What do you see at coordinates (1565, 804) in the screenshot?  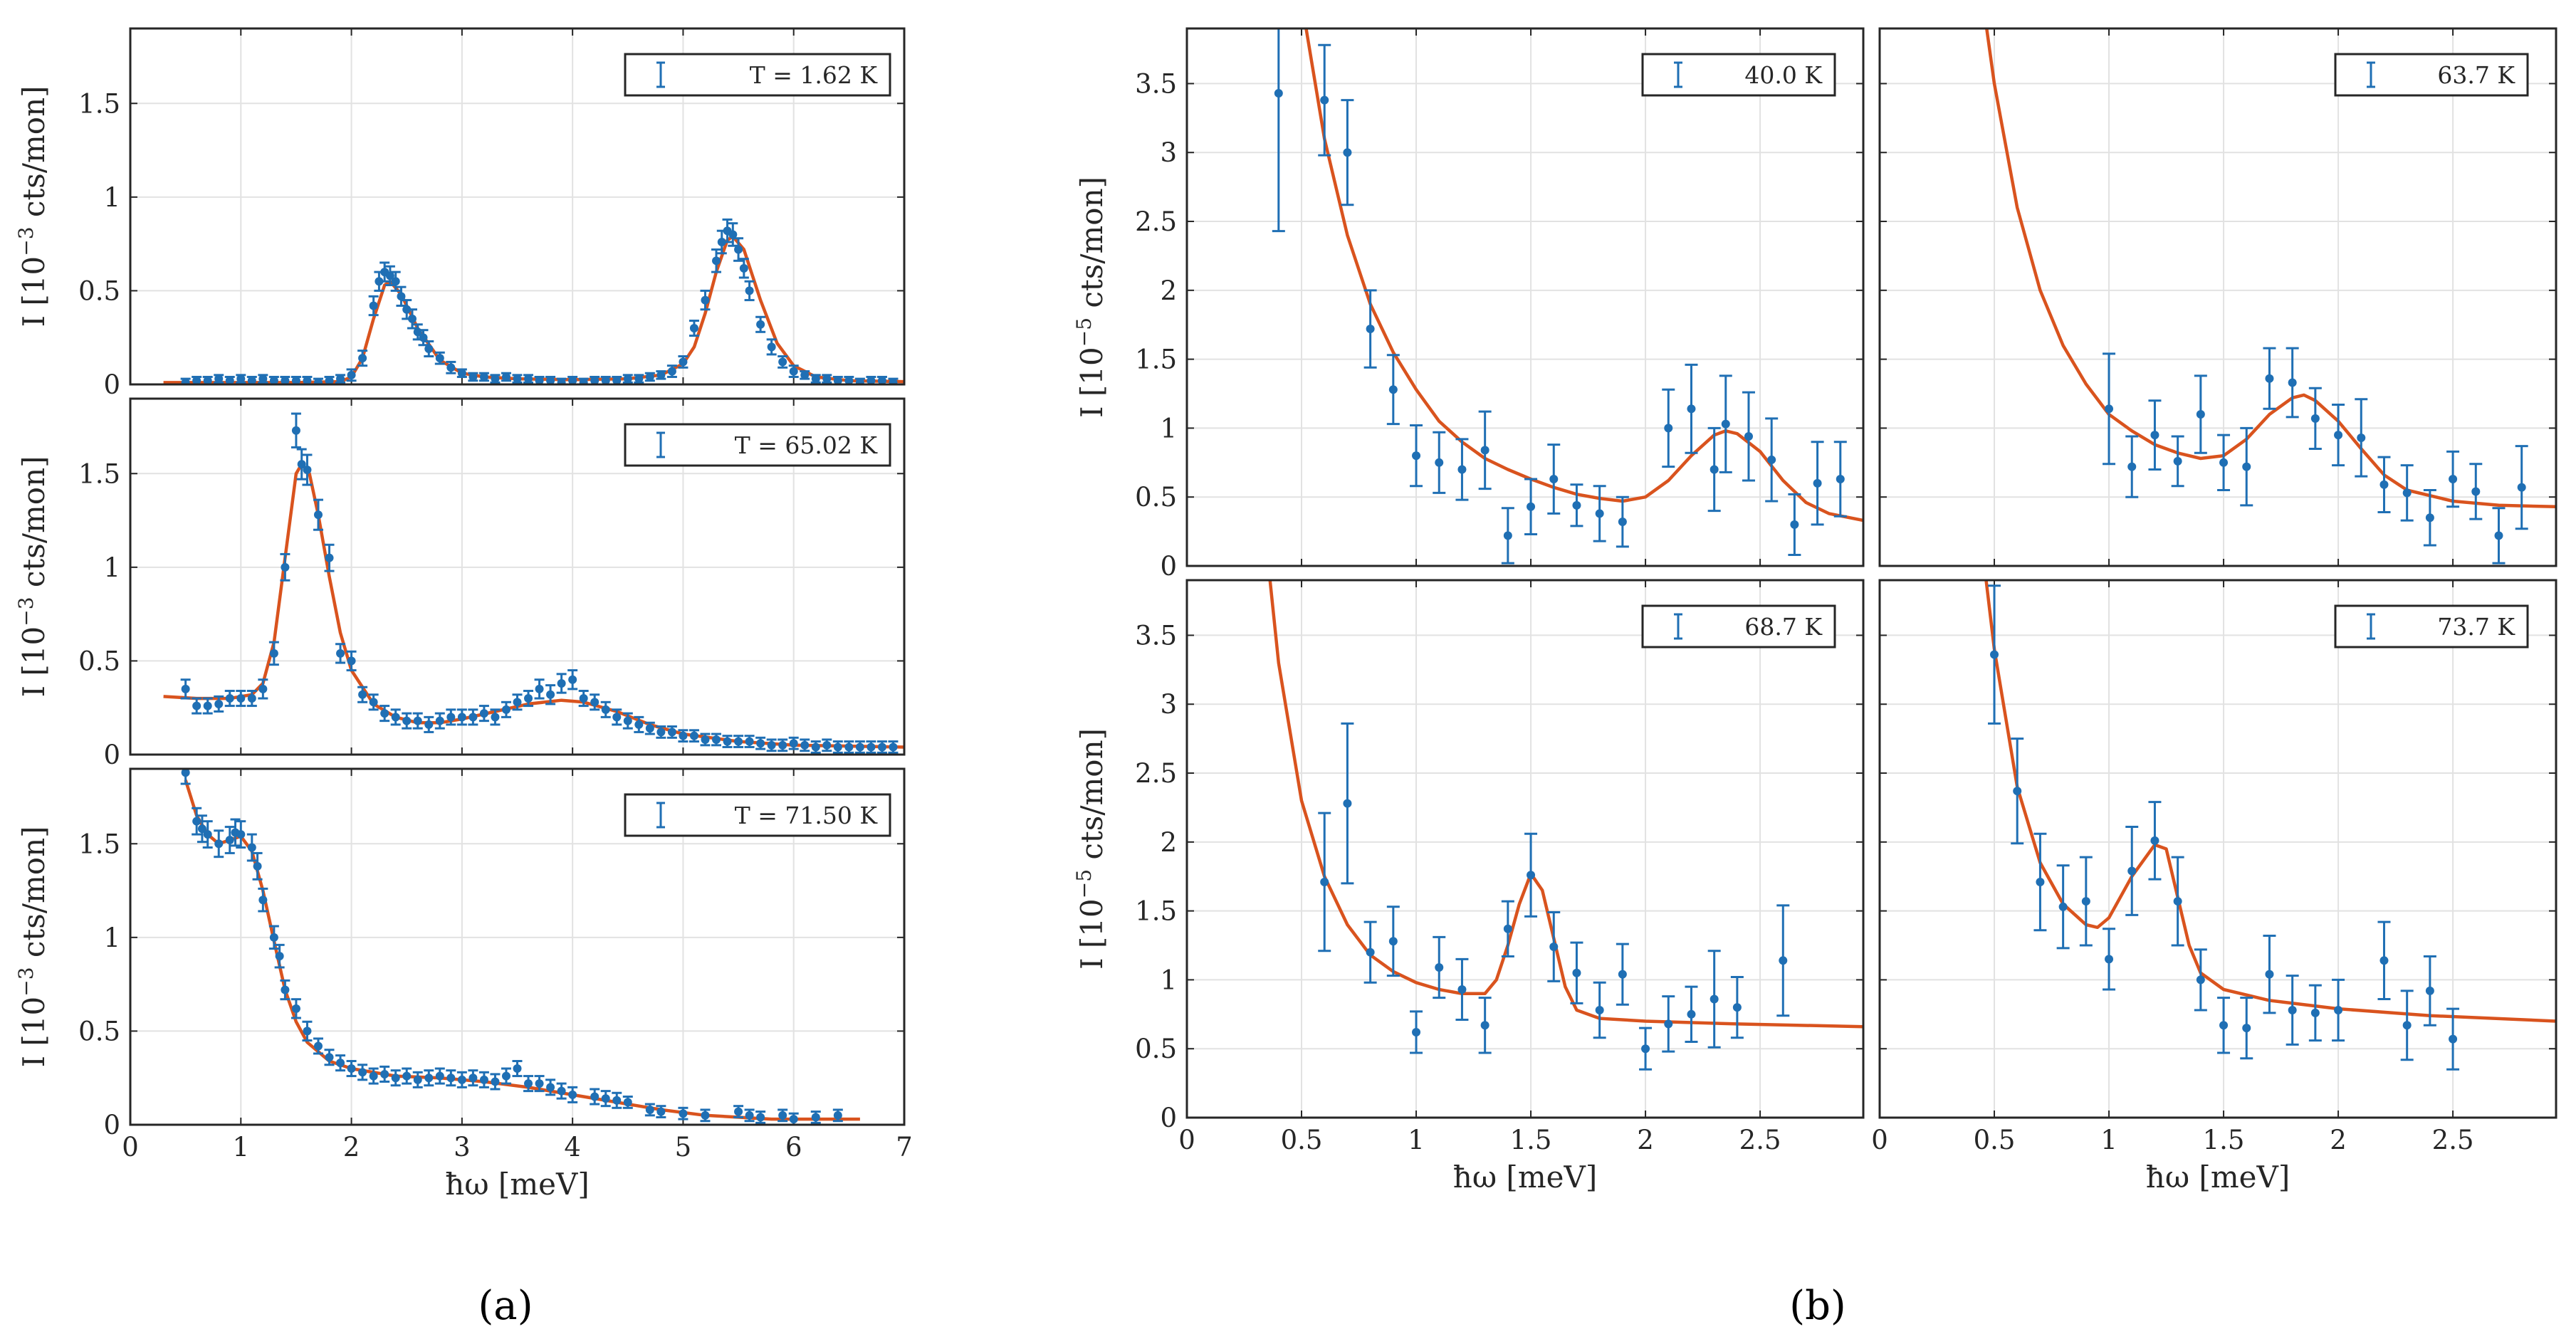 I see `fit-curve` at bounding box center [1565, 804].